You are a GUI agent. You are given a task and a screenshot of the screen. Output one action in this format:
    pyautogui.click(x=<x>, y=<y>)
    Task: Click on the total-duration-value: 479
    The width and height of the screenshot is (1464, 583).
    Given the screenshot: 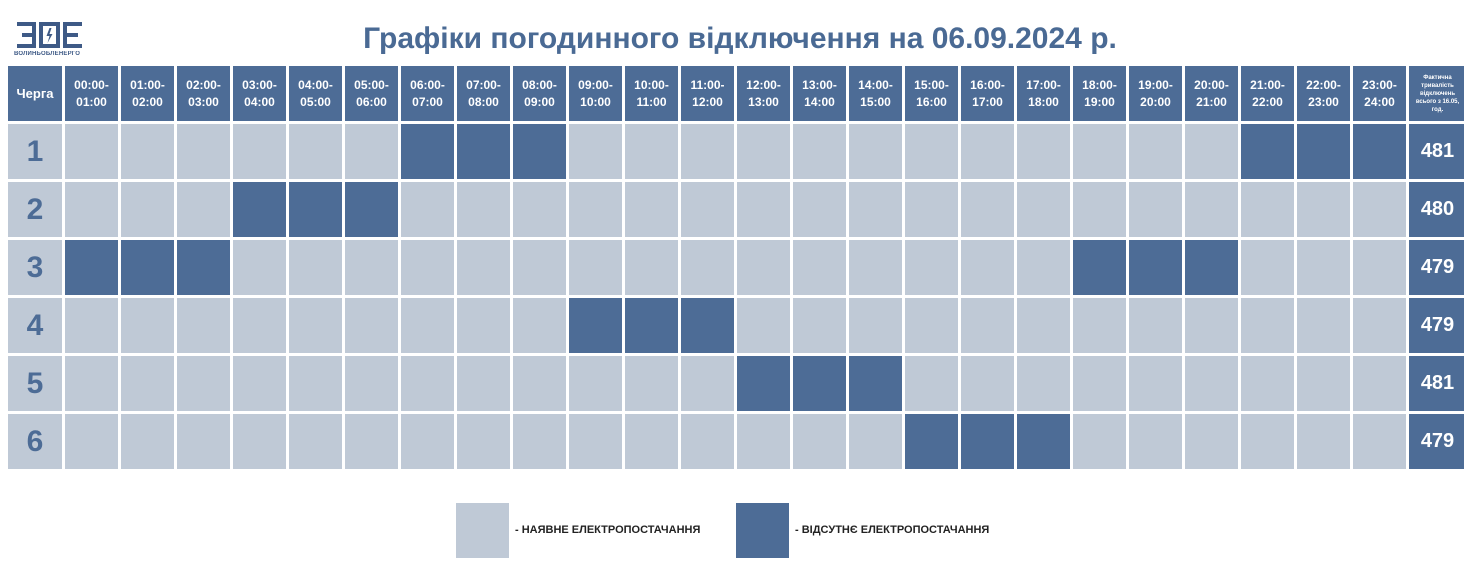 What is the action you would take?
    pyautogui.click(x=1436, y=325)
    